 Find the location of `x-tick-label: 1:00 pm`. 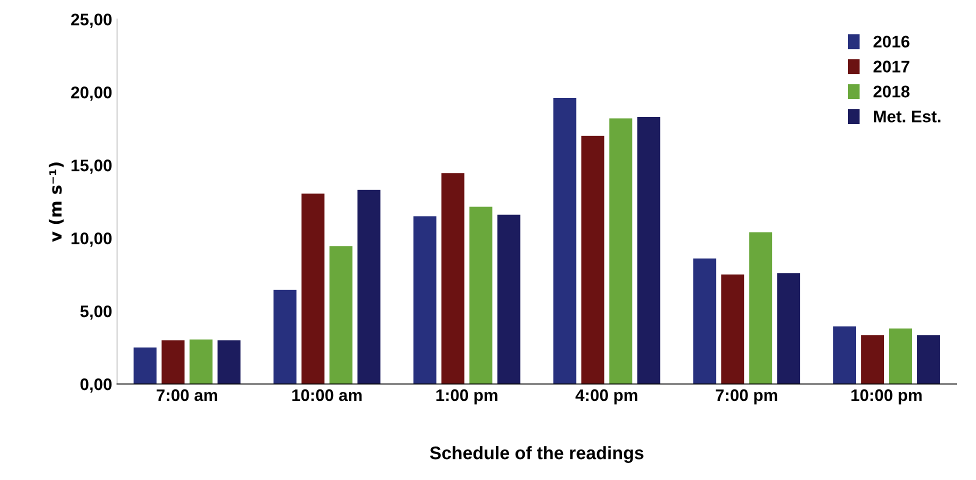

x-tick-label: 1:00 pm is located at coordinates (467, 396).